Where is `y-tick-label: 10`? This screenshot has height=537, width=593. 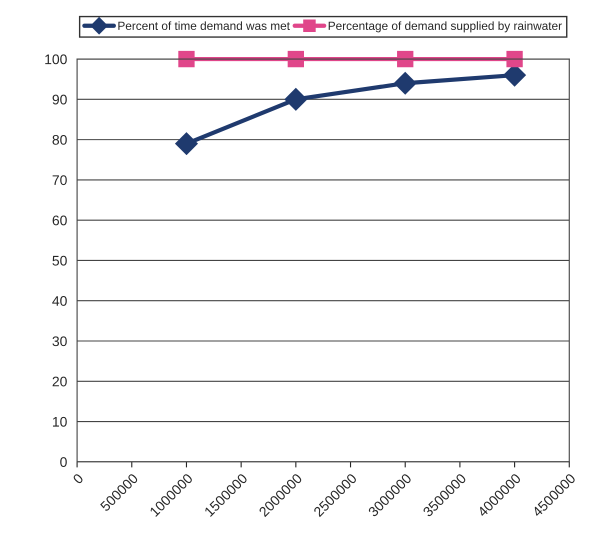
y-tick-label: 10 is located at coordinates (59, 421).